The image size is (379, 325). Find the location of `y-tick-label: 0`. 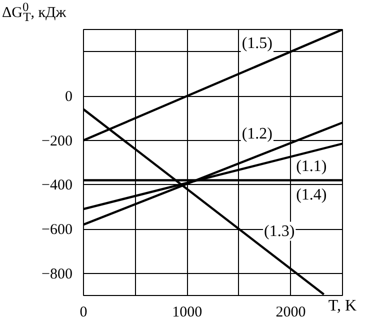

y-tick-label: 0 is located at coordinates (68, 97).